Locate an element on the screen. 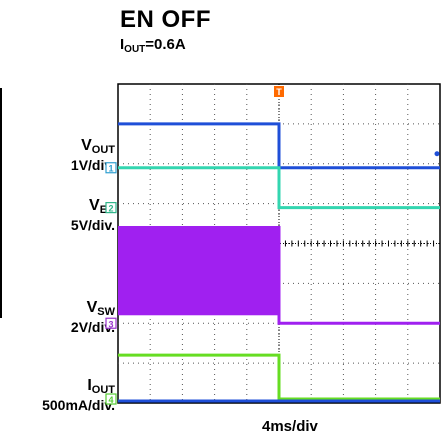 This screenshot has height=440, width=443. channel-marker-vout: 1 is located at coordinates (111, 168).